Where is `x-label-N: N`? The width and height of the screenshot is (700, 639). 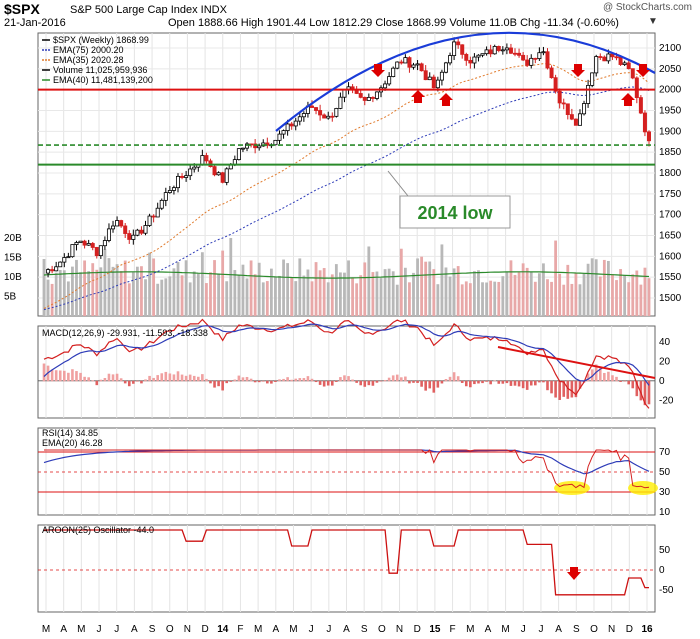 x-label-N: N is located at coordinates (399, 629).